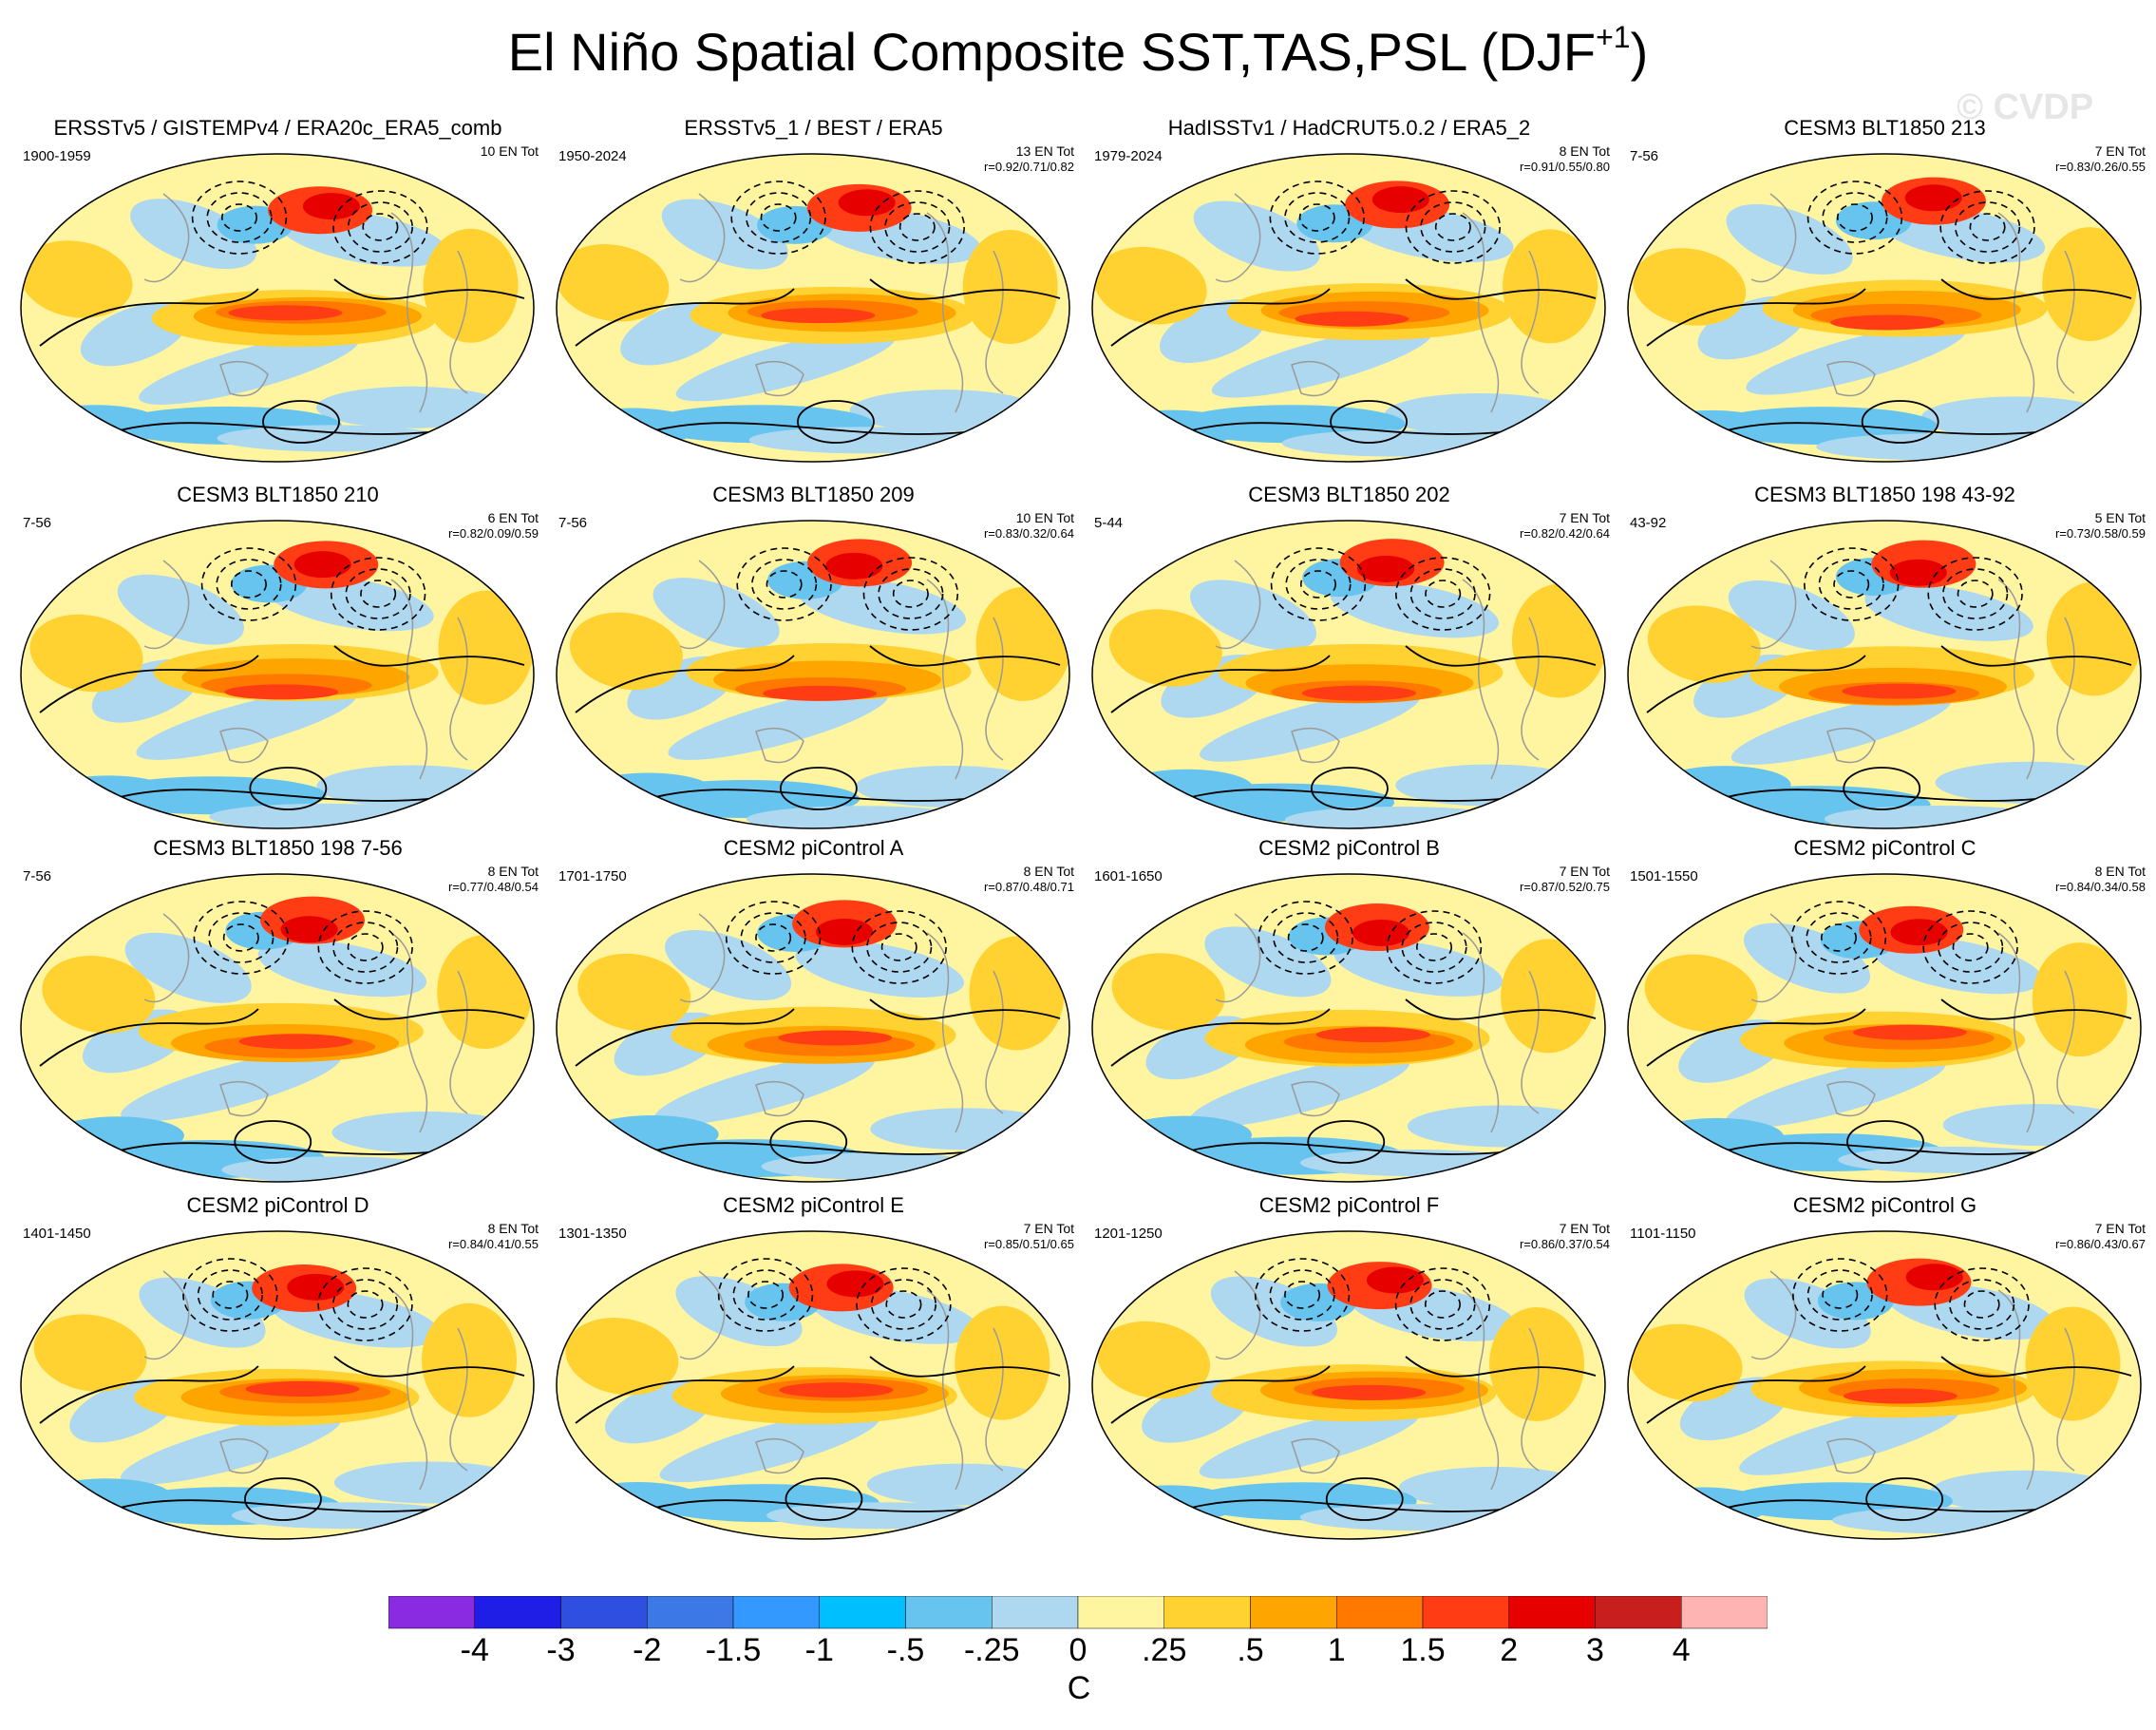  I want to click on panel-title: ERSSTv5 / GISTEMPv4 / ERA20c_ERA5_comb, so click(278, 128).